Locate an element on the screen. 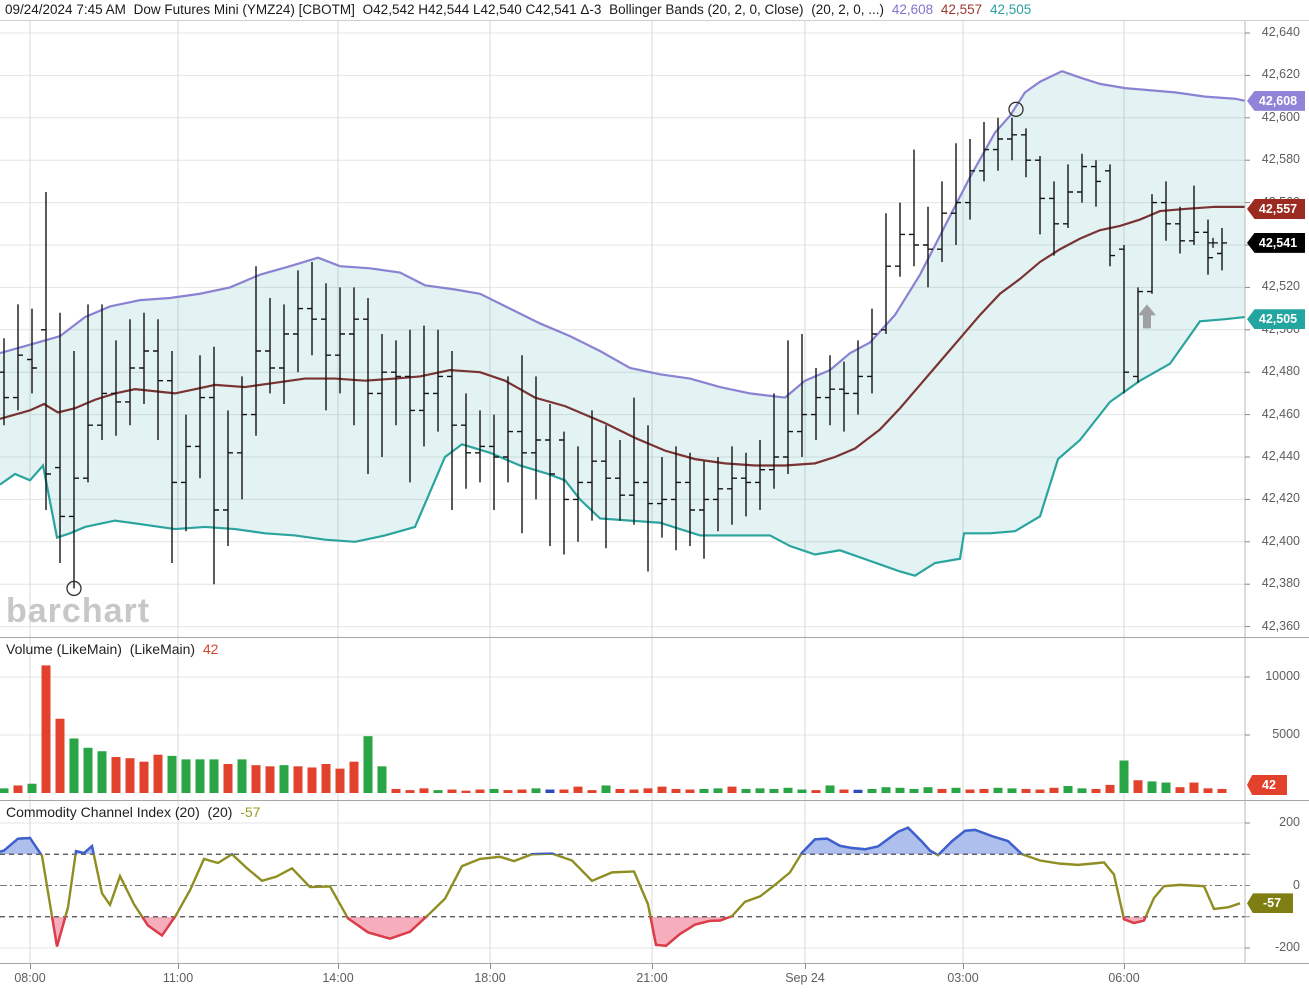  header-bb-upper-value: 42,608 is located at coordinates (912, 9).